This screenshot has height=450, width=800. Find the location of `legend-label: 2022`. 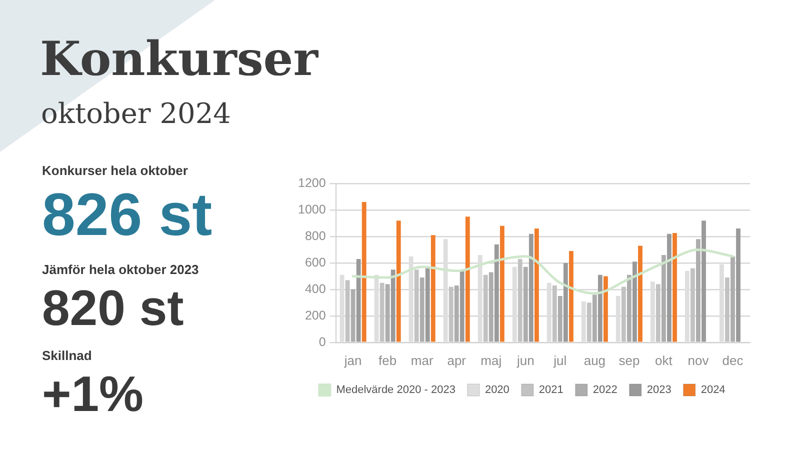

legend-label: 2022 is located at coordinates (605, 390).